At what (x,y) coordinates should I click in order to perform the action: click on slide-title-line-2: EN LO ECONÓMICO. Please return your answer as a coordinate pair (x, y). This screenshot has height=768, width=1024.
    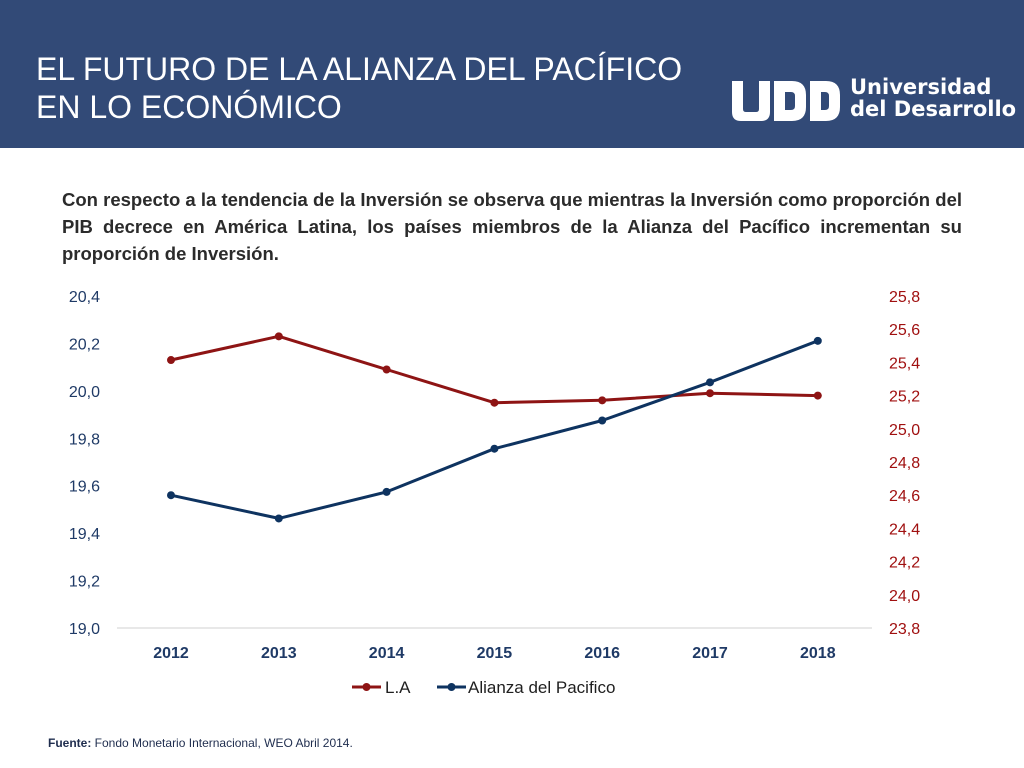
    Looking at the image, I should click on (189, 107).